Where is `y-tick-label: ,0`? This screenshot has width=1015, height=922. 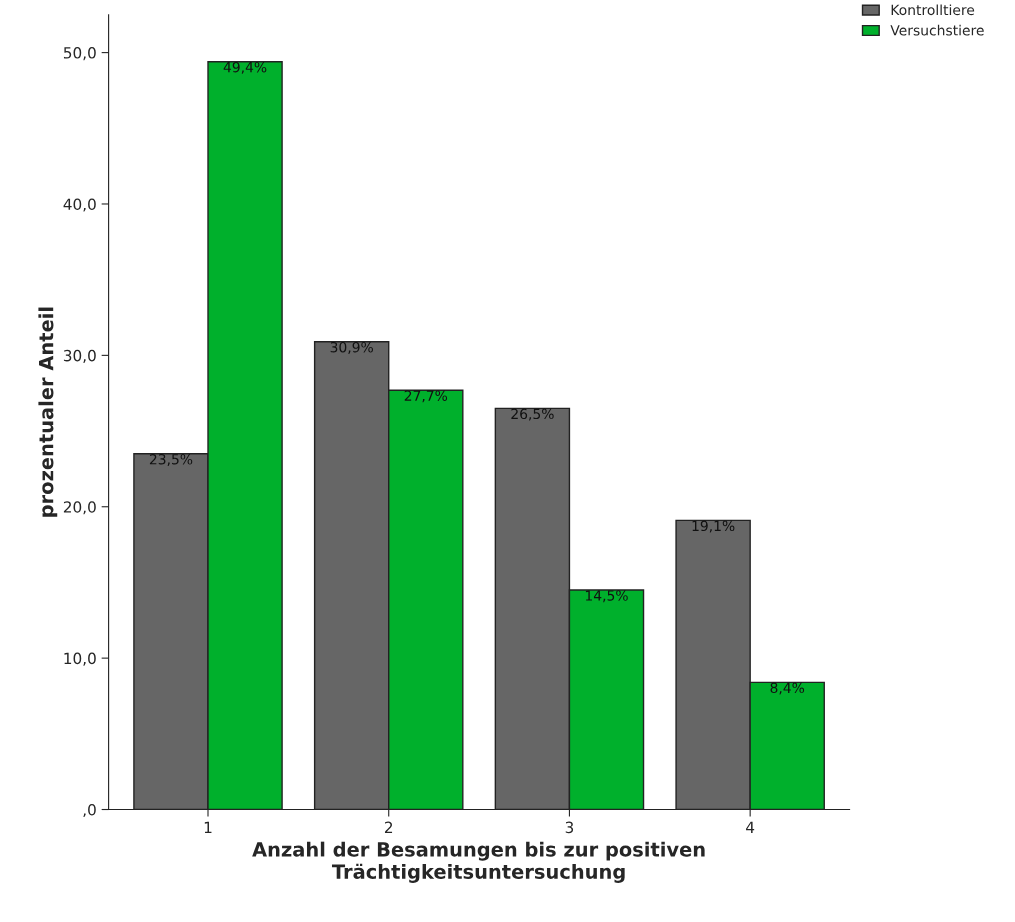
y-tick-label: ,0 is located at coordinates (89, 810).